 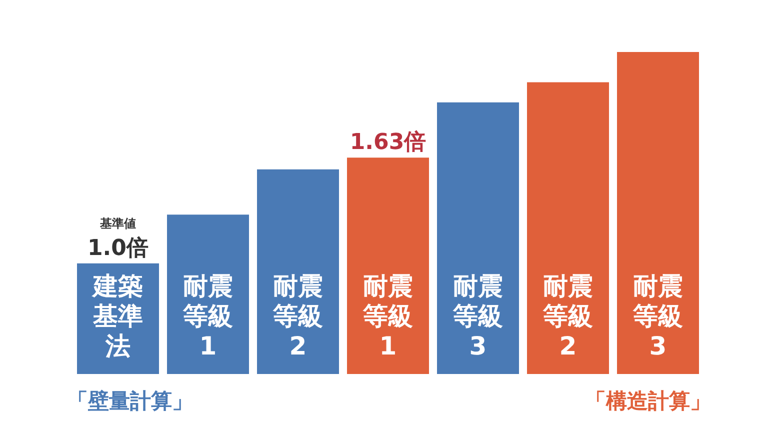 What do you see at coordinates (648, 401) in the screenshot?
I see `series-label: 「構造計算」` at bounding box center [648, 401].